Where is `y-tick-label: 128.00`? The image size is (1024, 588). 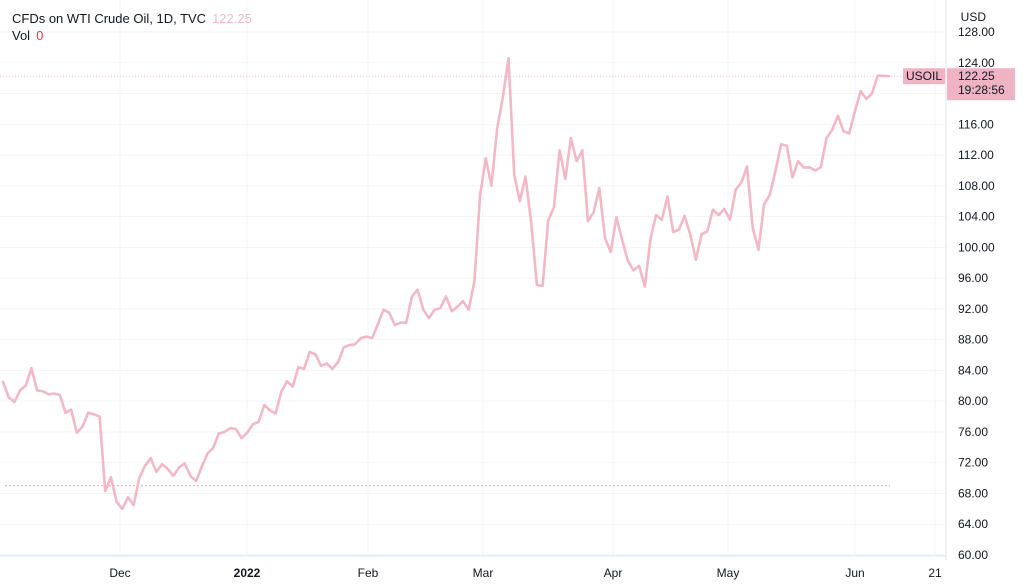 y-tick-label: 128.00 is located at coordinates (976, 32).